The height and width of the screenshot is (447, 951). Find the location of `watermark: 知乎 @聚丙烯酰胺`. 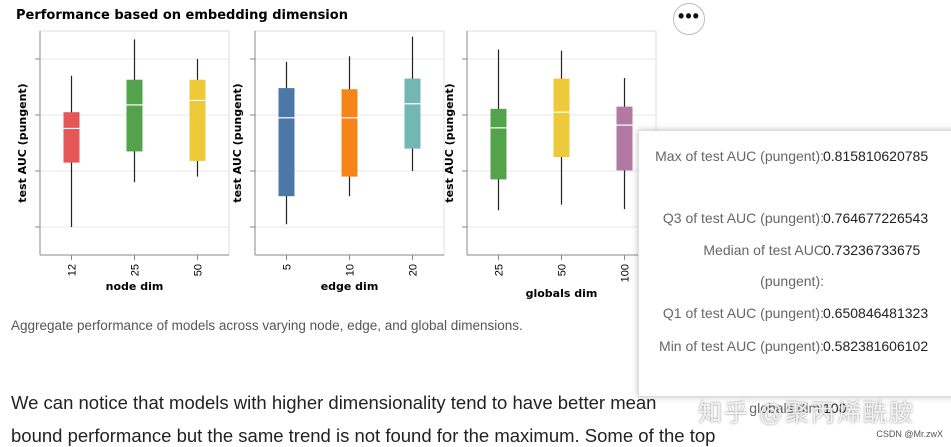

watermark: 知乎 @聚丙烯酰胺 is located at coordinates (807, 413).